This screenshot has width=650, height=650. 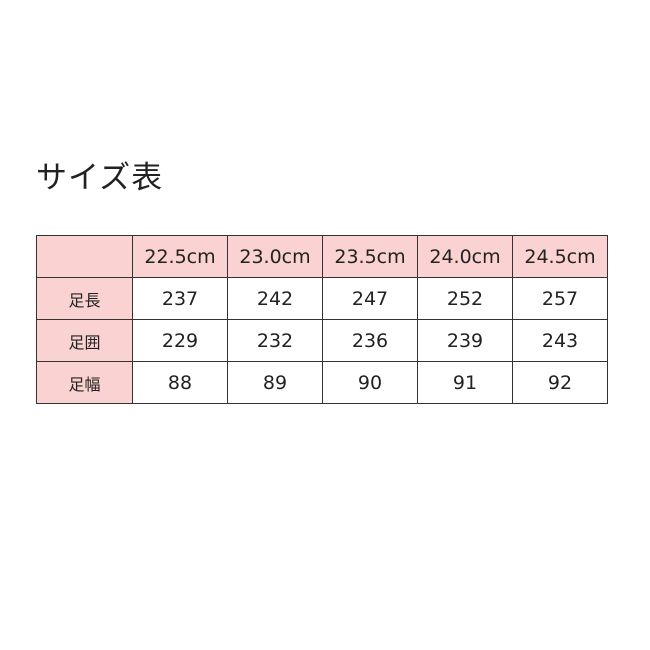 I want to click on table-cell: 236, so click(x=370, y=340).